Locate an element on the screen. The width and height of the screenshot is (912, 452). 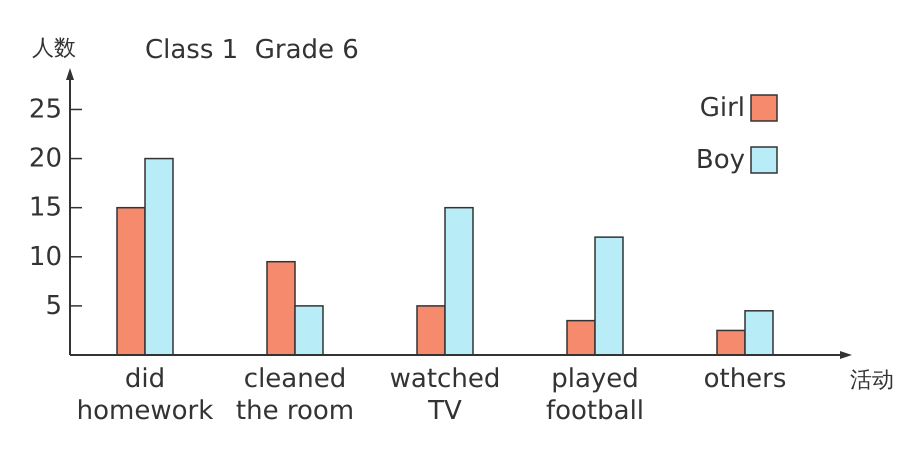
y-tick-label: 25 is located at coordinates (45, 109).